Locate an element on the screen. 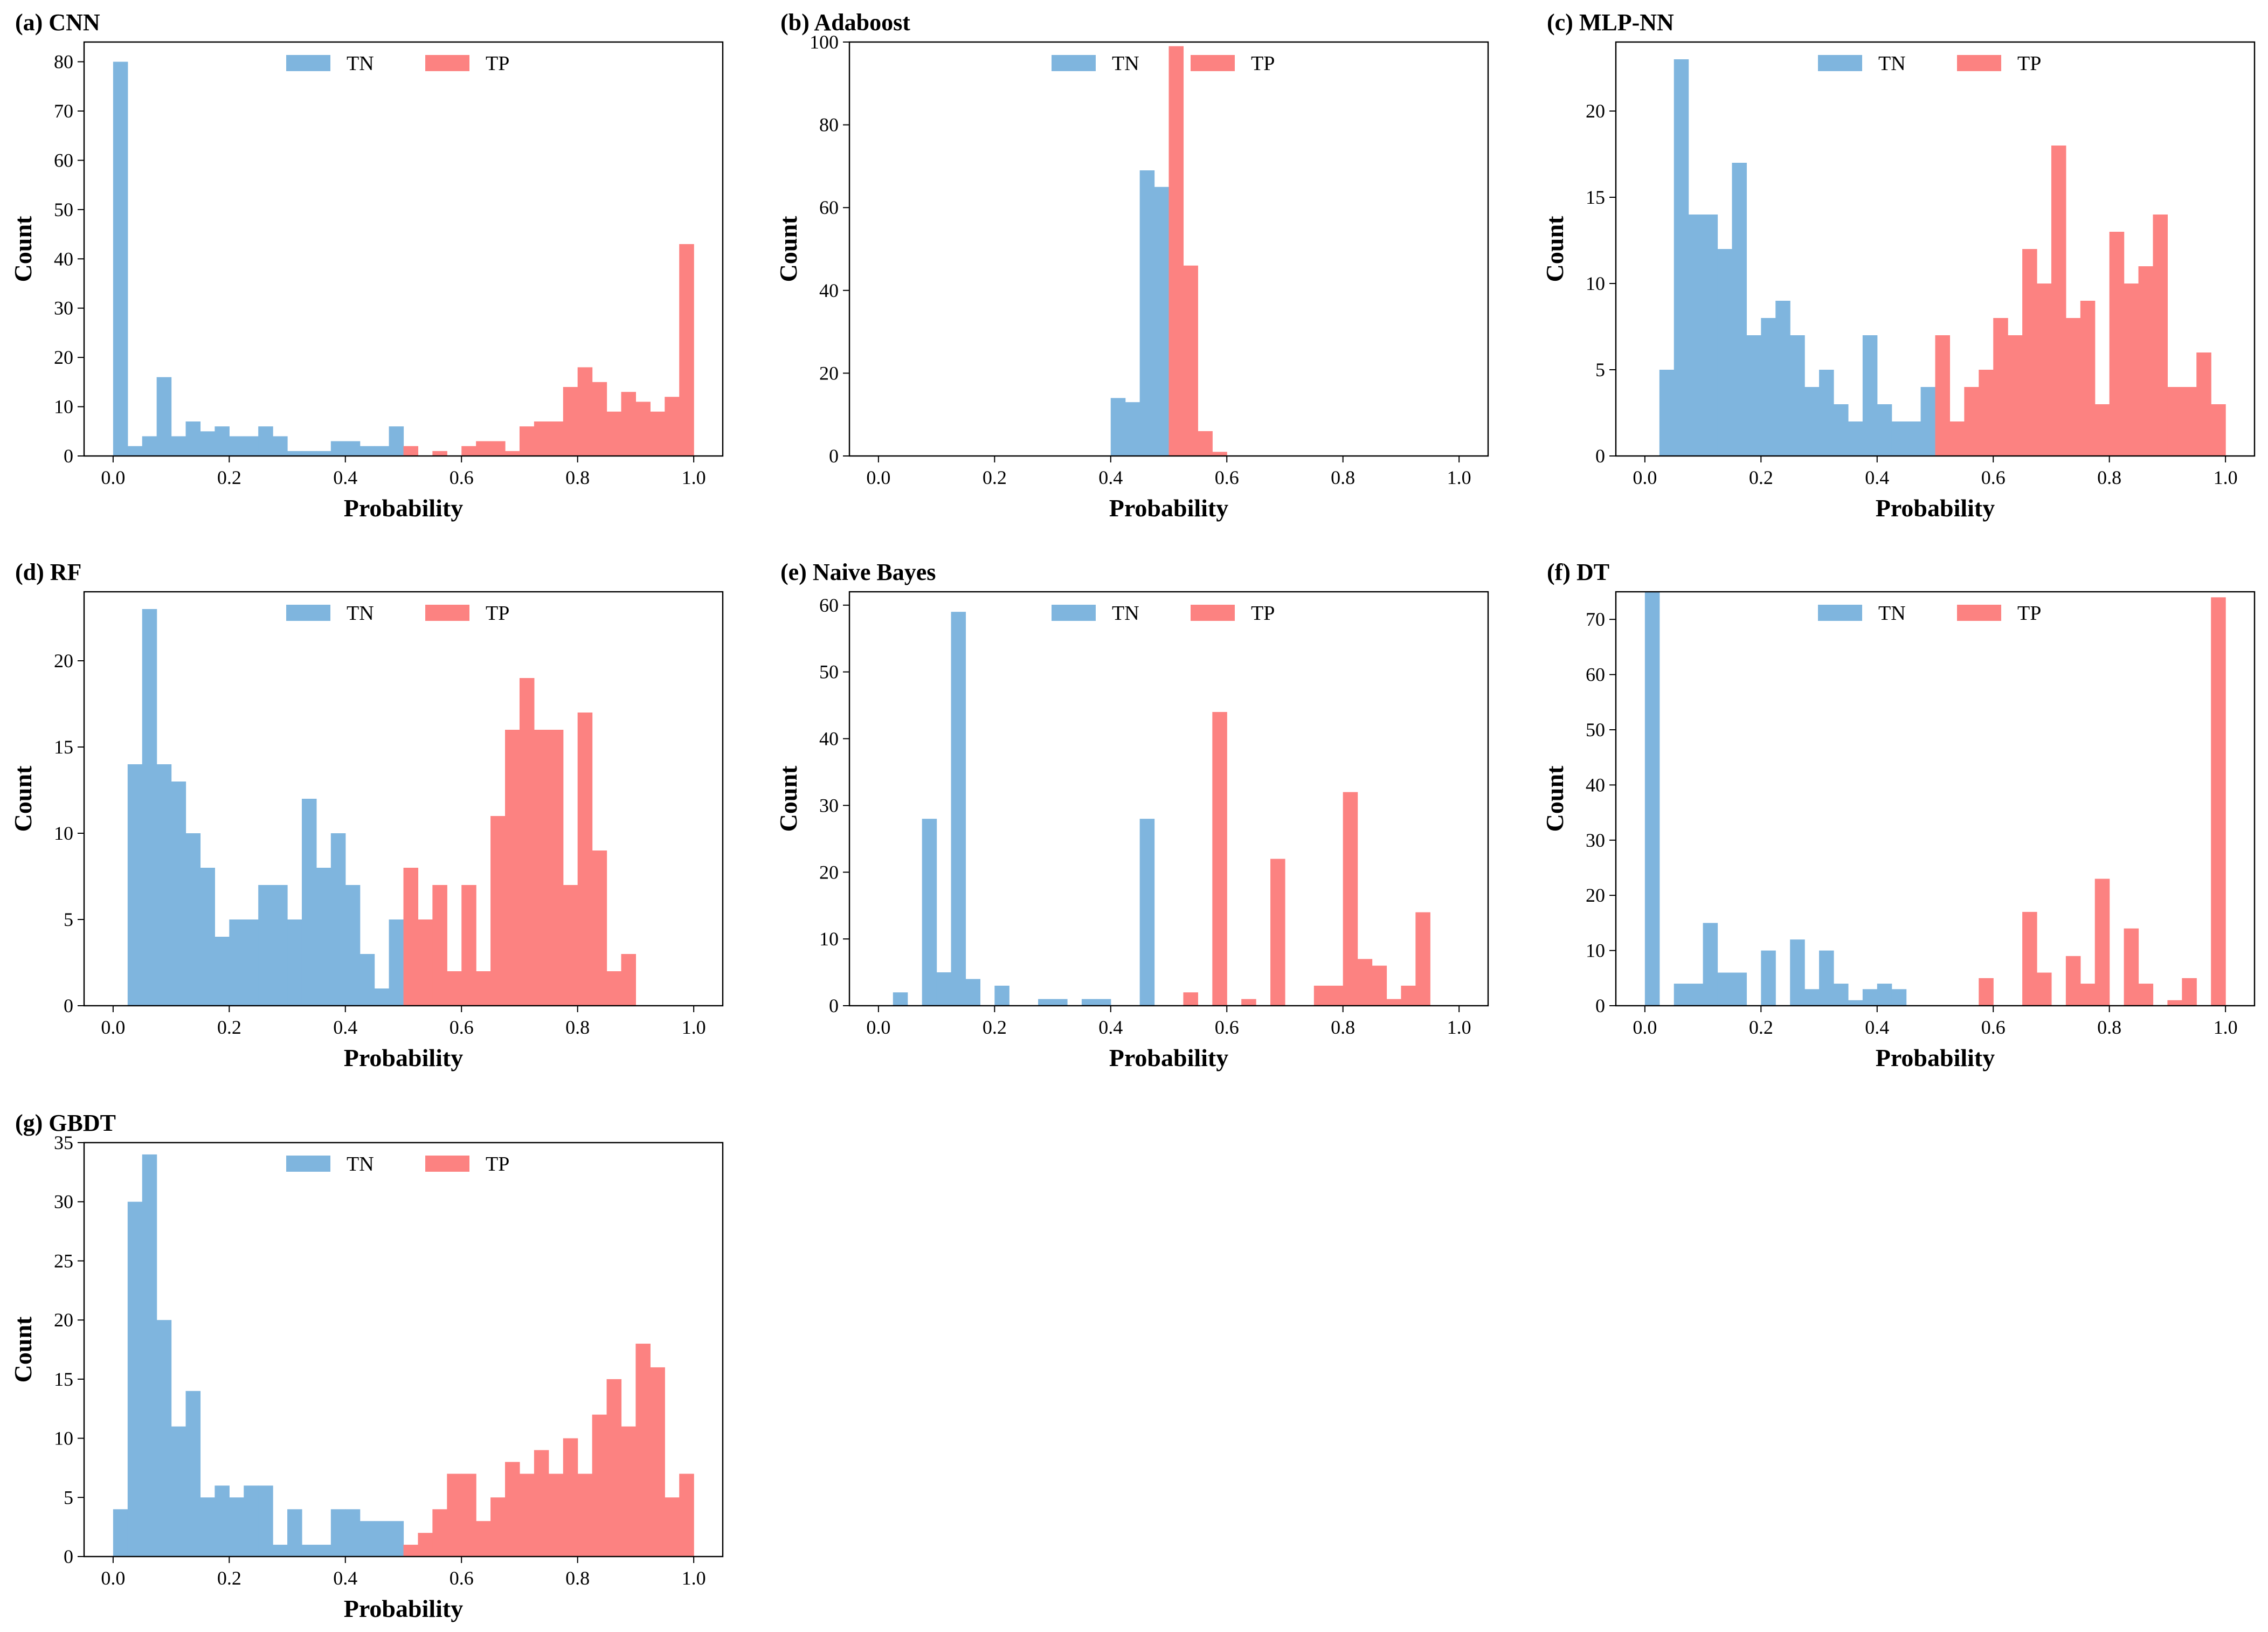 The image size is (2268, 1632). y-tick-label: 60 is located at coordinates (63, 160).